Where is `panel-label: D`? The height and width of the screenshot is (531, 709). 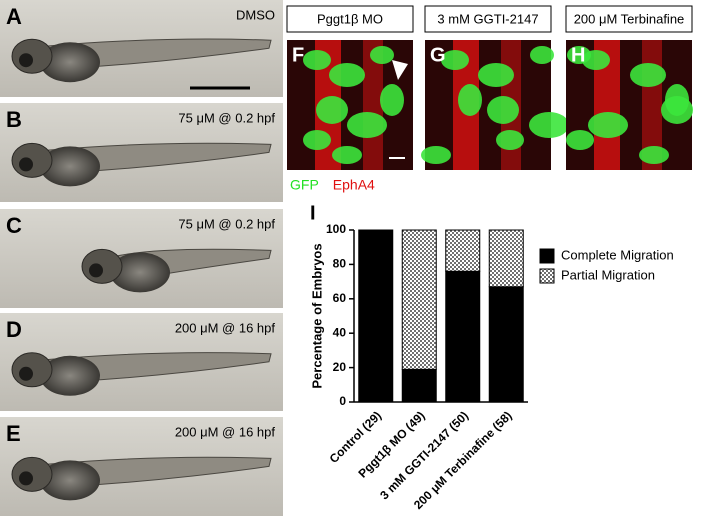 panel-label: D is located at coordinates (14, 329).